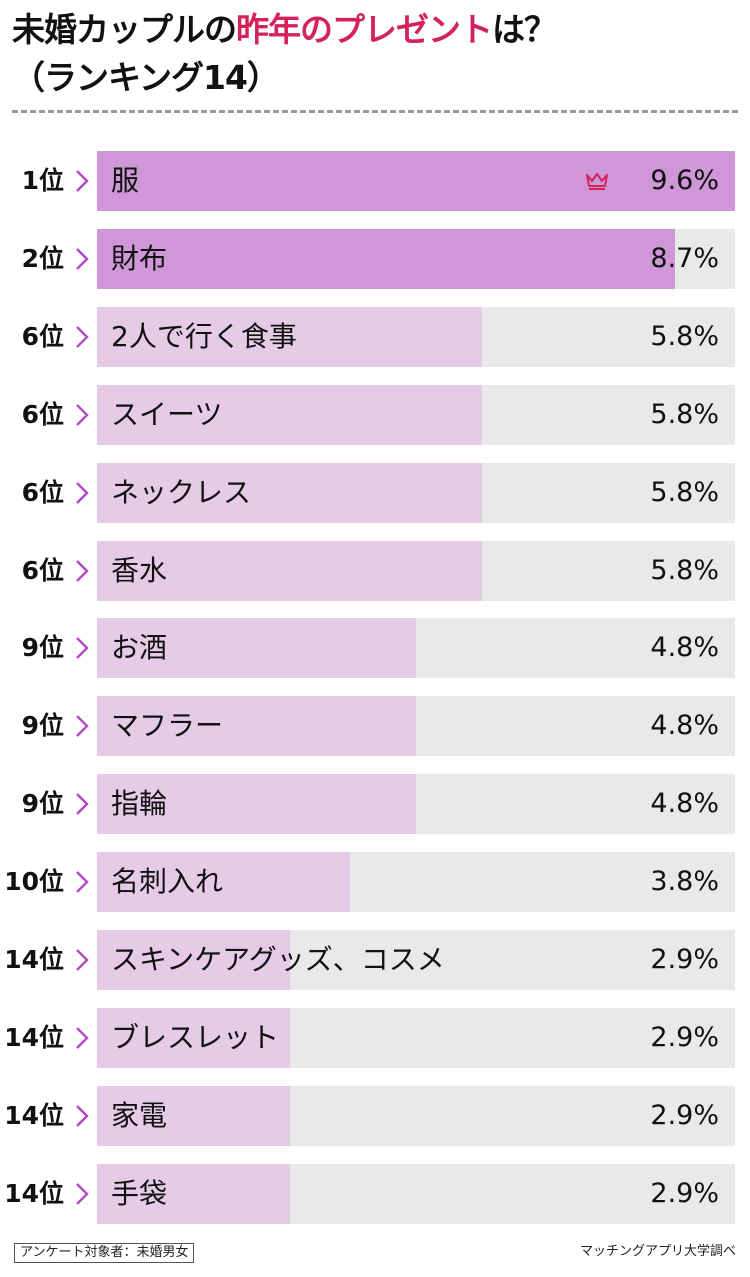 The image size is (750, 1277). I want to click on dashed-divider, so click(375, 111).